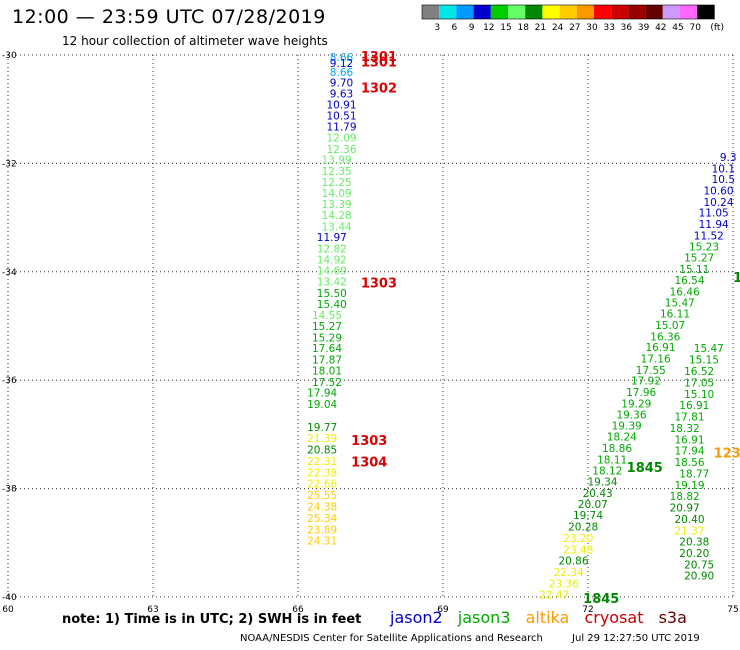  I want to click on swh-value: 17.94, so click(322, 394).